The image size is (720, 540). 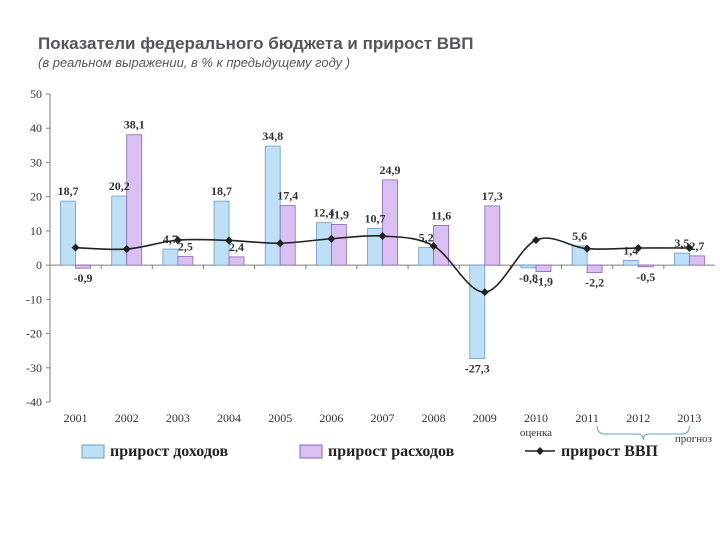 What do you see at coordinates (76, 418) in the screenshot?
I see `x-tick-label: 2001` at bounding box center [76, 418].